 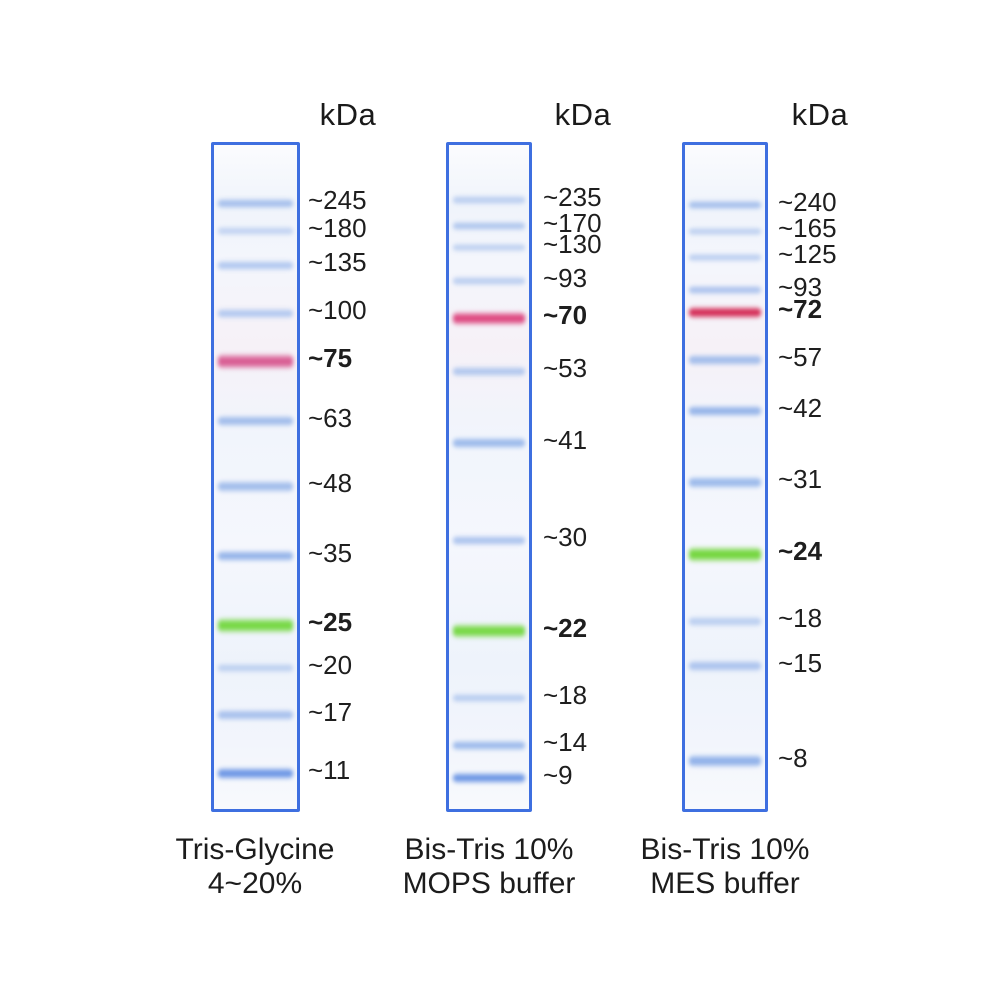 I want to click on caption-line1: Tris-Glycine, so click(x=255, y=849).